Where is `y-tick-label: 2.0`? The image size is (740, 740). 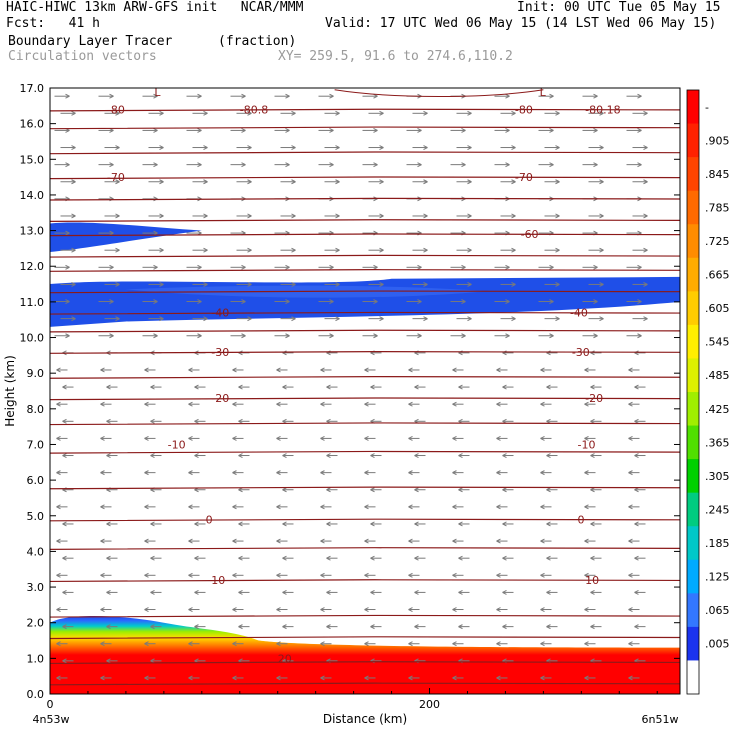 y-tick-label: 2.0 is located at coordinates (36, 623).